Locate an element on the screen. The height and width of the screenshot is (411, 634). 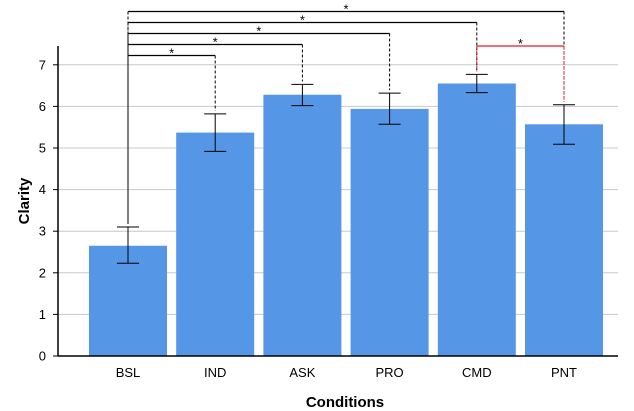
x-tick-label: BSL is located at coordinates (128, 372).